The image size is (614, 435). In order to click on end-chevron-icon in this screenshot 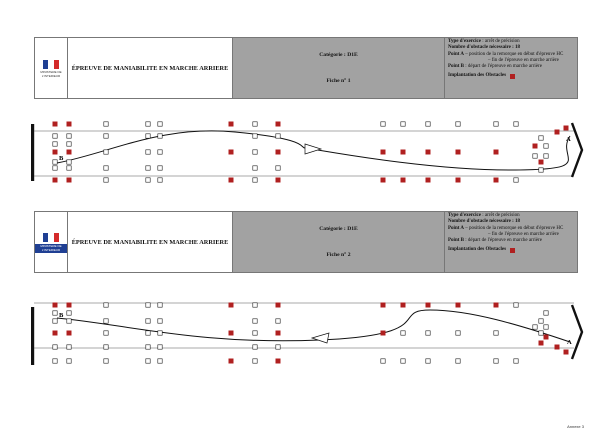, I will do `click(577, 332)`.